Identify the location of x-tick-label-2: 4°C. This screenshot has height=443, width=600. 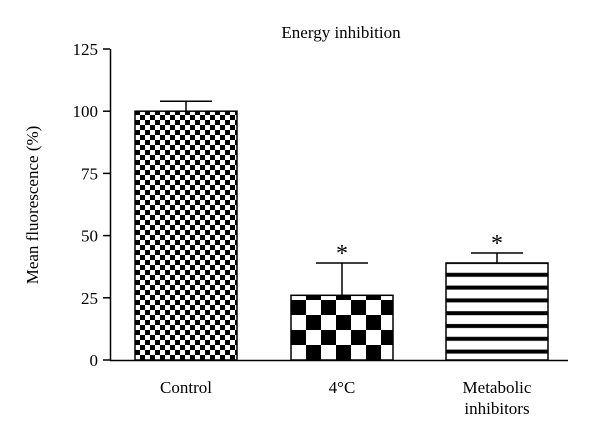
(342, 387).